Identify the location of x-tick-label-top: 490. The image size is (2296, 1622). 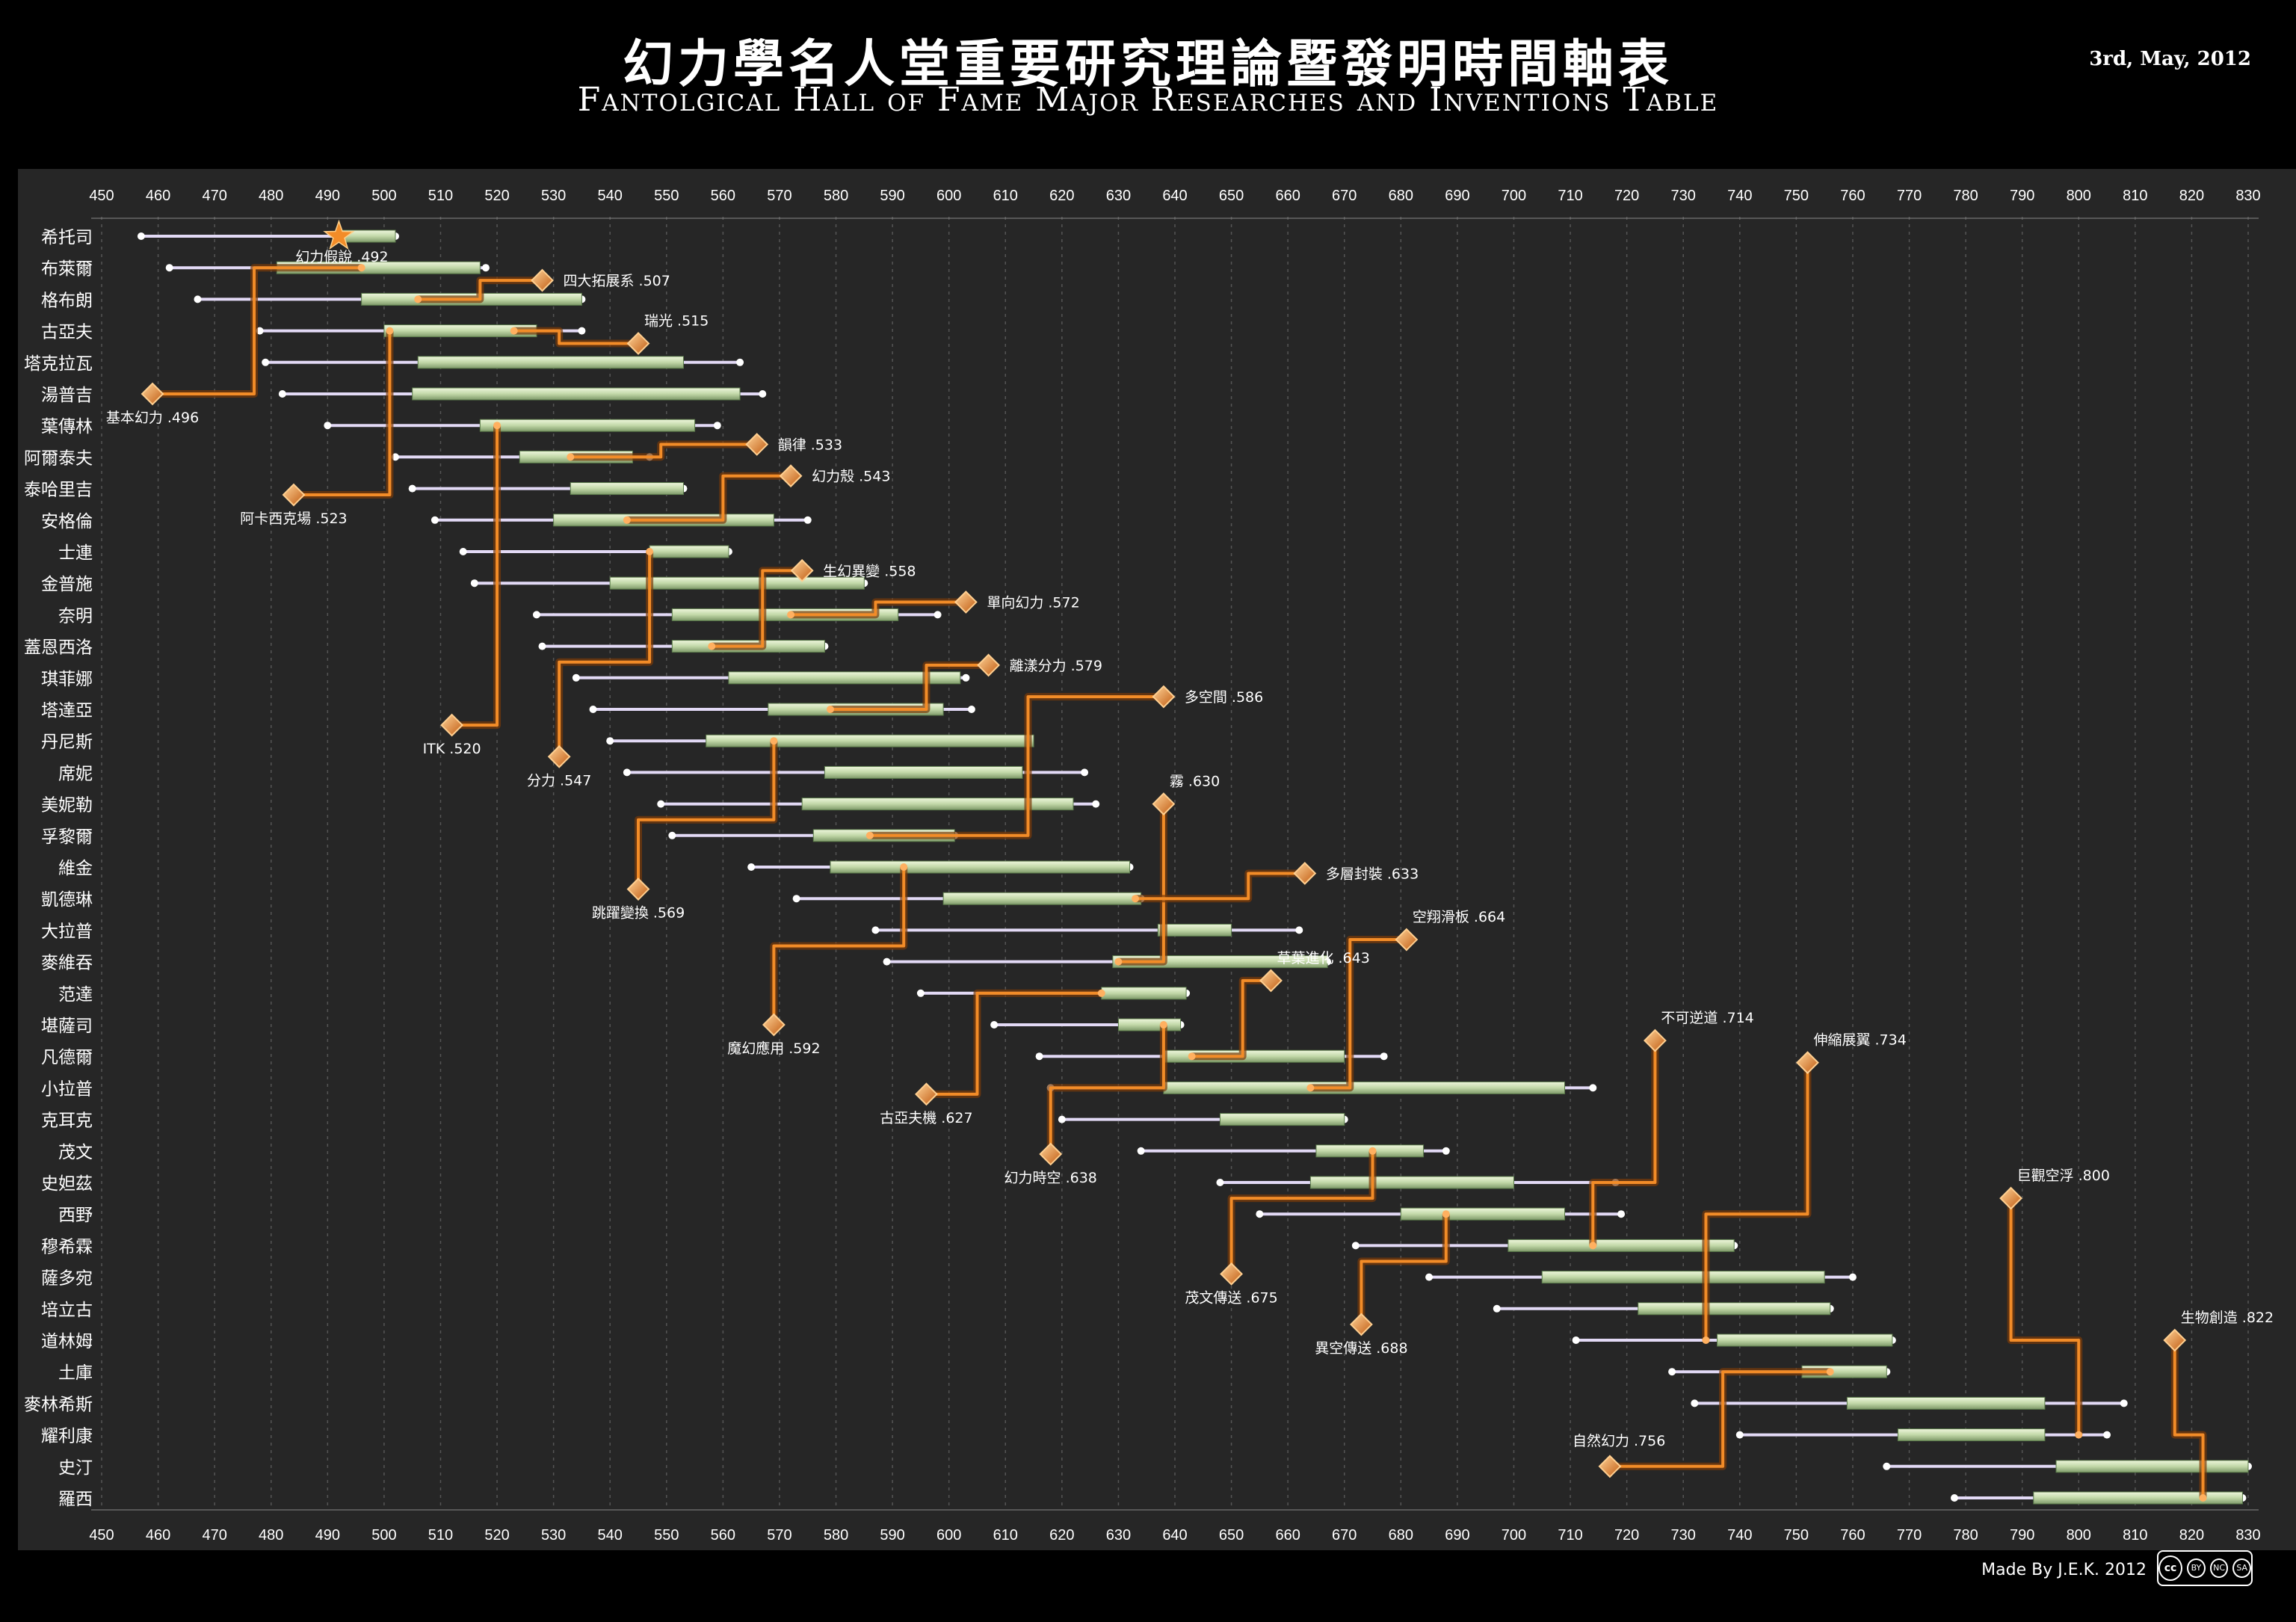
(328, 196).